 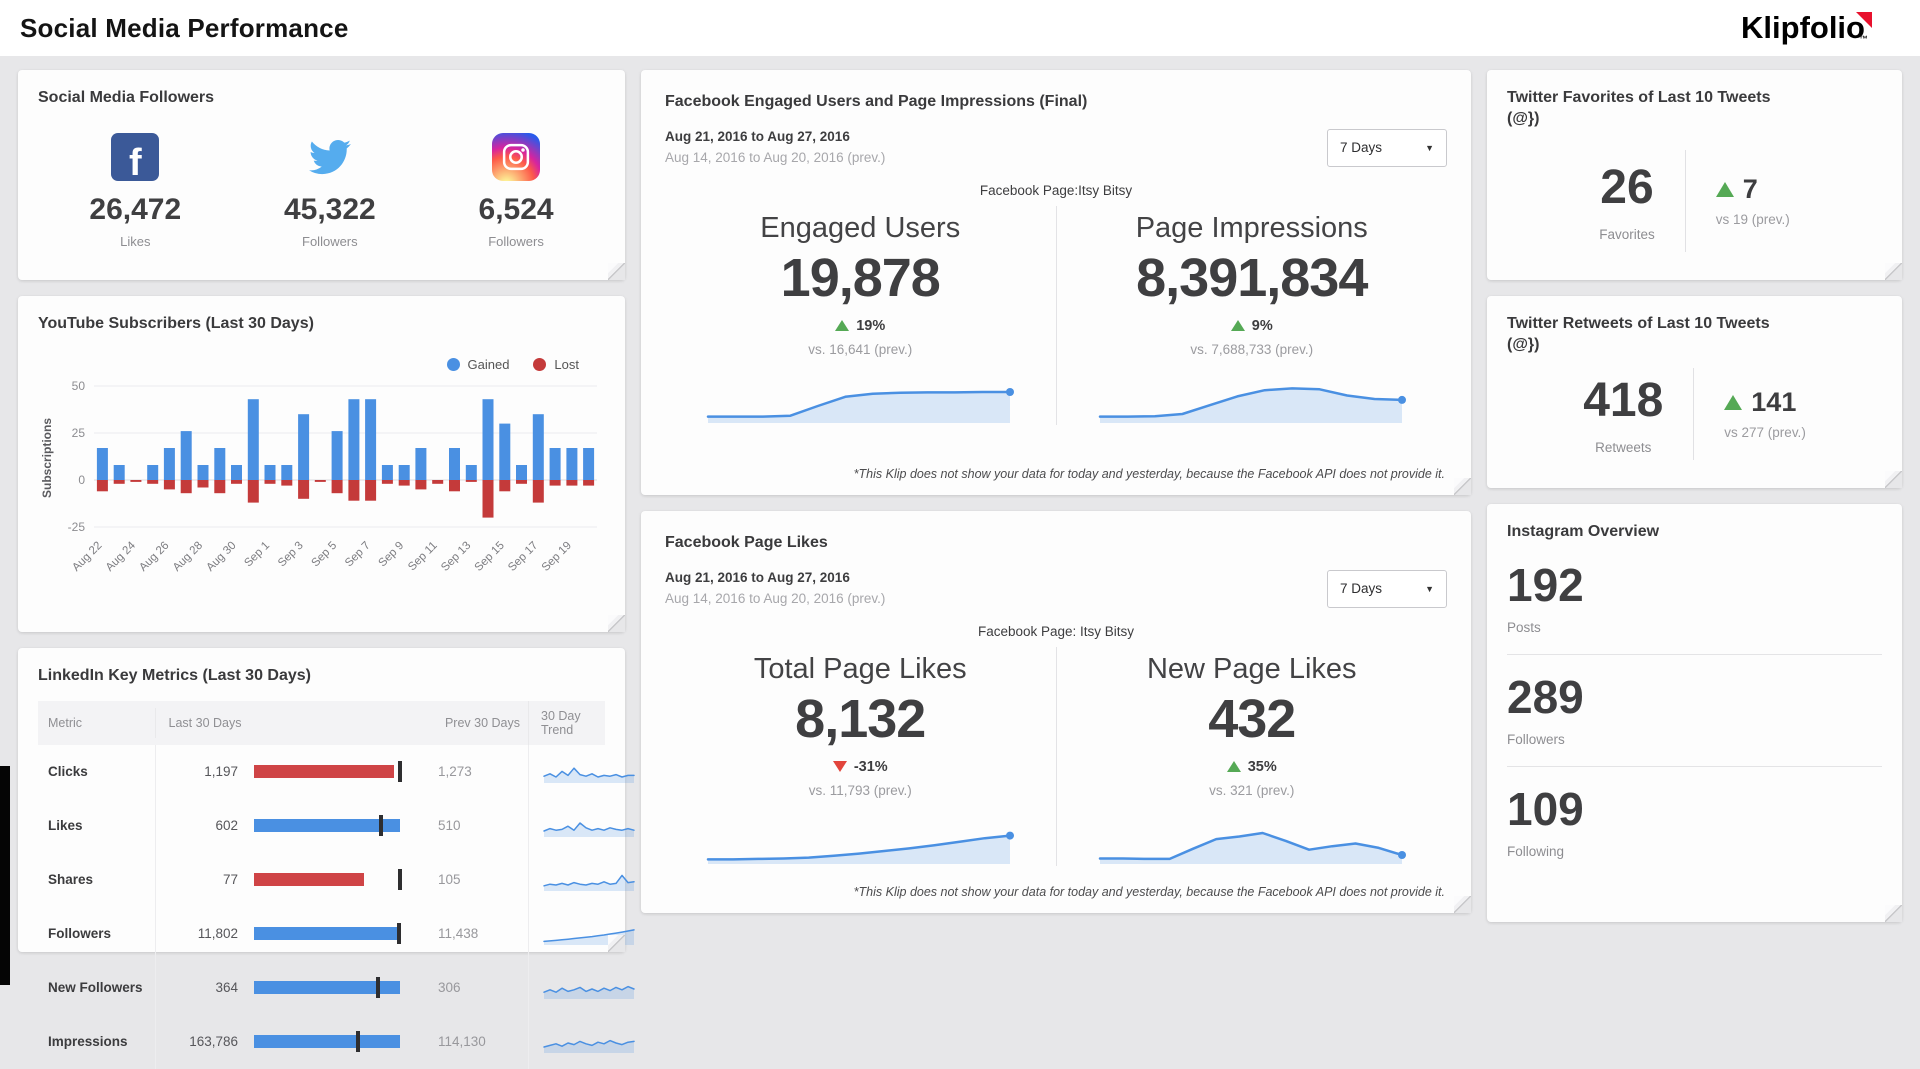 What do you see at coordinates (490, 556) in the screenshot?
I see `svg-text: Sep 15` at bounding box center [490, 556].